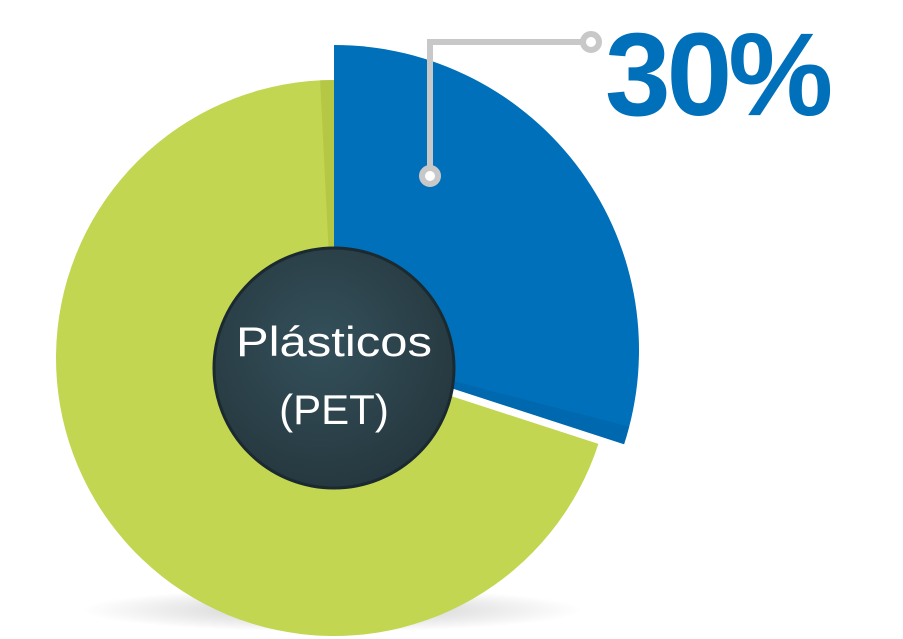  I want to click on center-badge: Plásticos (PET), so click(334, 368).